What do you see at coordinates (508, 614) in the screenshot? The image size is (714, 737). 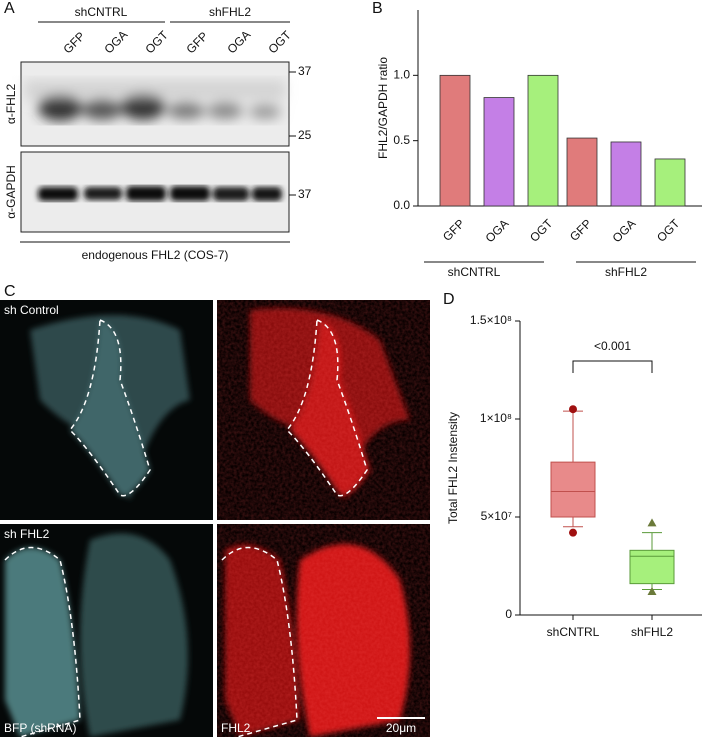 I see `y-tick-label: 0` at bounding box center [508, 614].